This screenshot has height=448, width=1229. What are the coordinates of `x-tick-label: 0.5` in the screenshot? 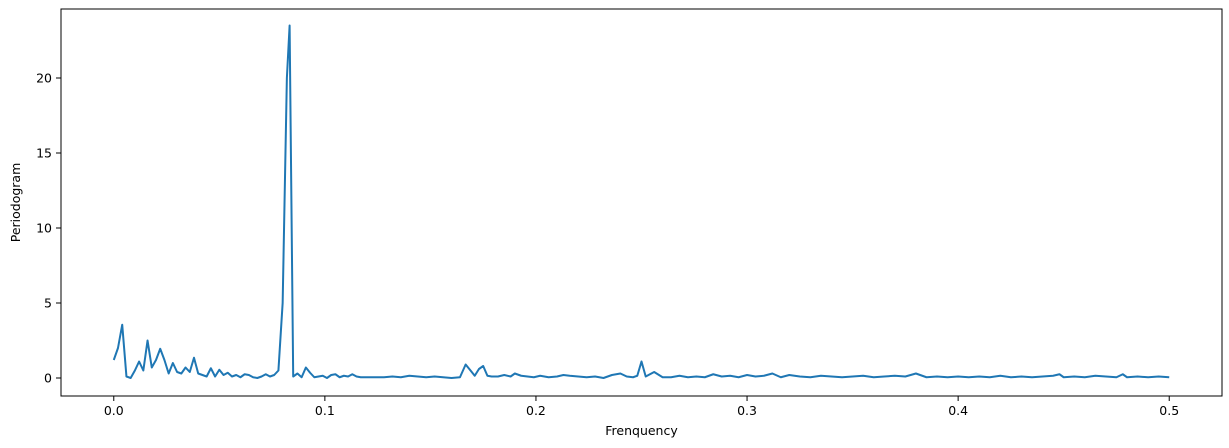 It's located at (1169, 410).